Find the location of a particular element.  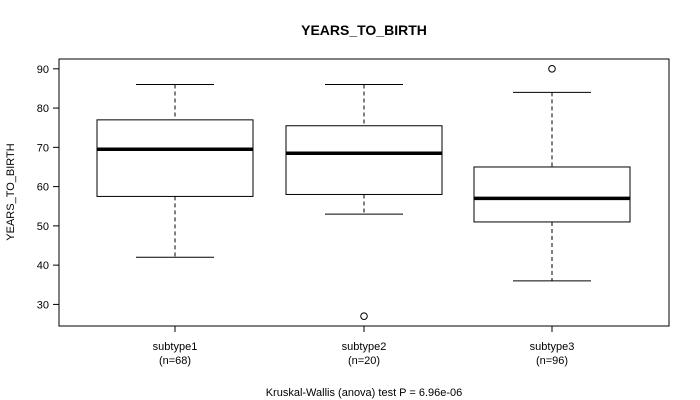

x-tick-label-subtype2: subtype2 is located at coordinates (364, 347).